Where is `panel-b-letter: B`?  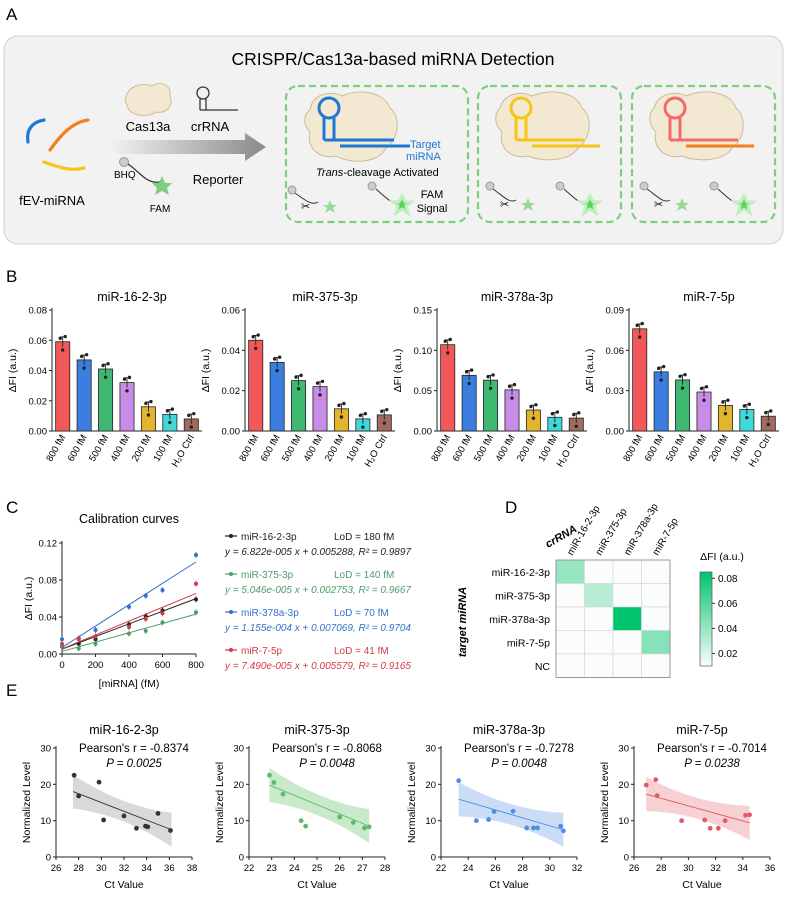
panel-b-letter: B is located at coordinates (11, 276).